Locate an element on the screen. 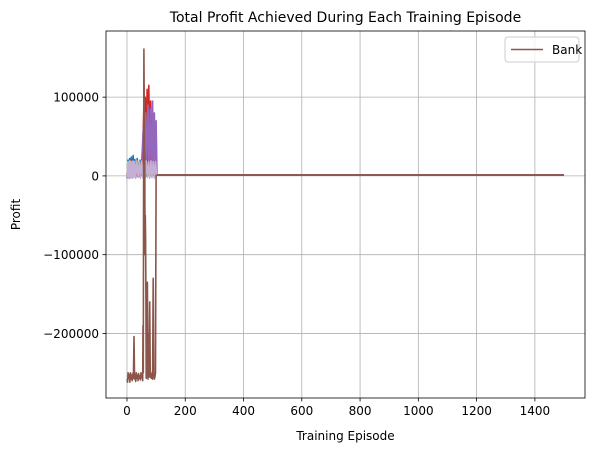  y-tick-label: −200000 is located at coordinates (71, 334).